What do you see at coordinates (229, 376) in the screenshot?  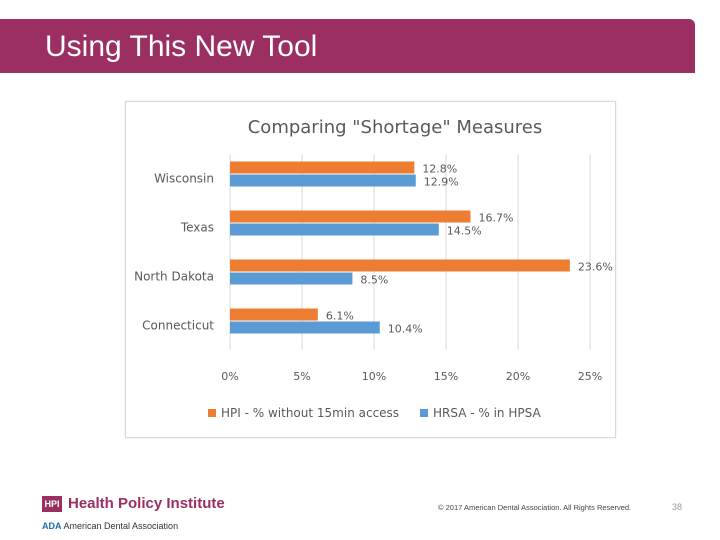 I see `x-tick-label: 0%` at bounding box center [229, 376].